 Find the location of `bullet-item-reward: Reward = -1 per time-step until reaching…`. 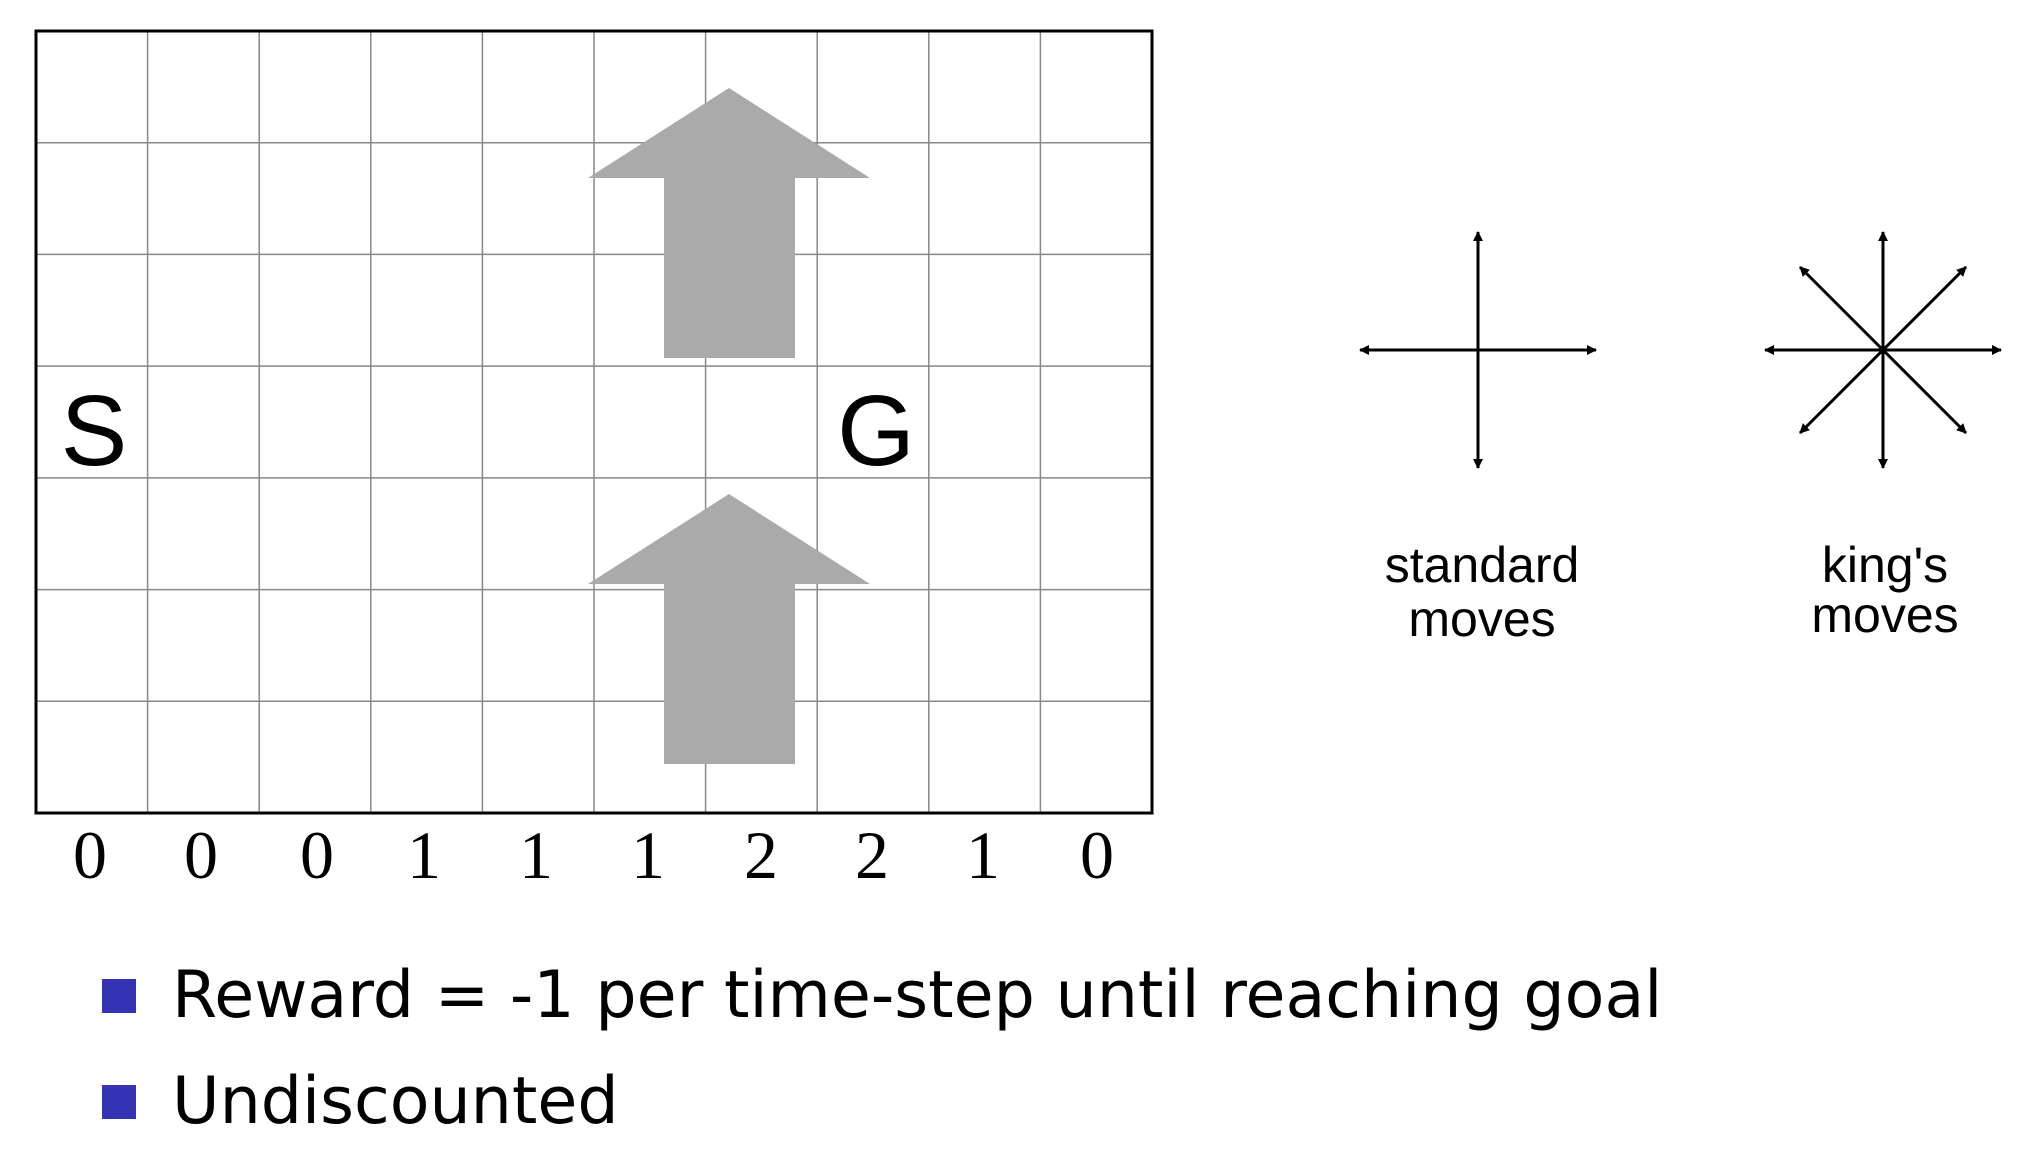

bullet-item-reward: Reward = -1 per time-step until reaching… is located at coordinates (882, 995).